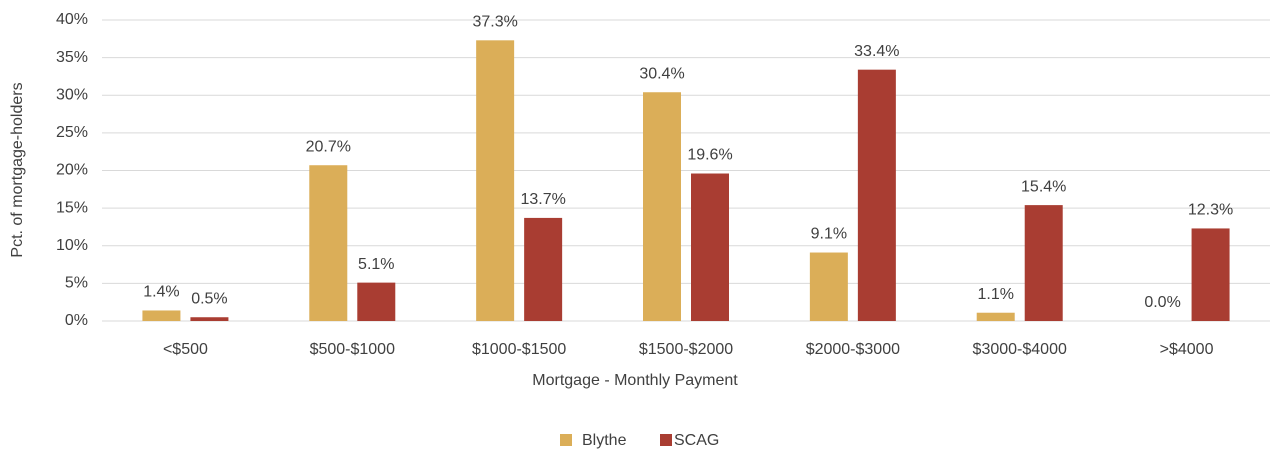 This screenshot has height=452, width=1270. I want to click on value-label: 0.5%, so click(209, 298).